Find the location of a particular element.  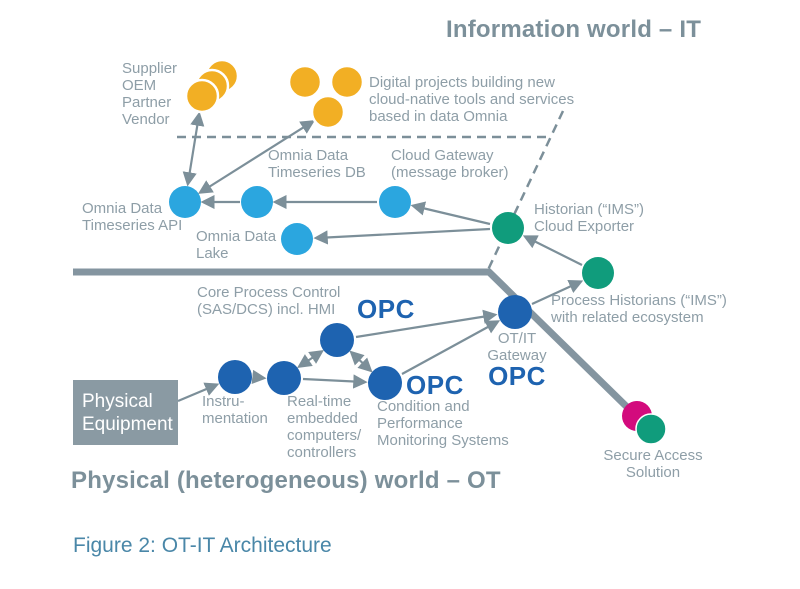

digital-node-bottom is located at coordinates (328, 112).